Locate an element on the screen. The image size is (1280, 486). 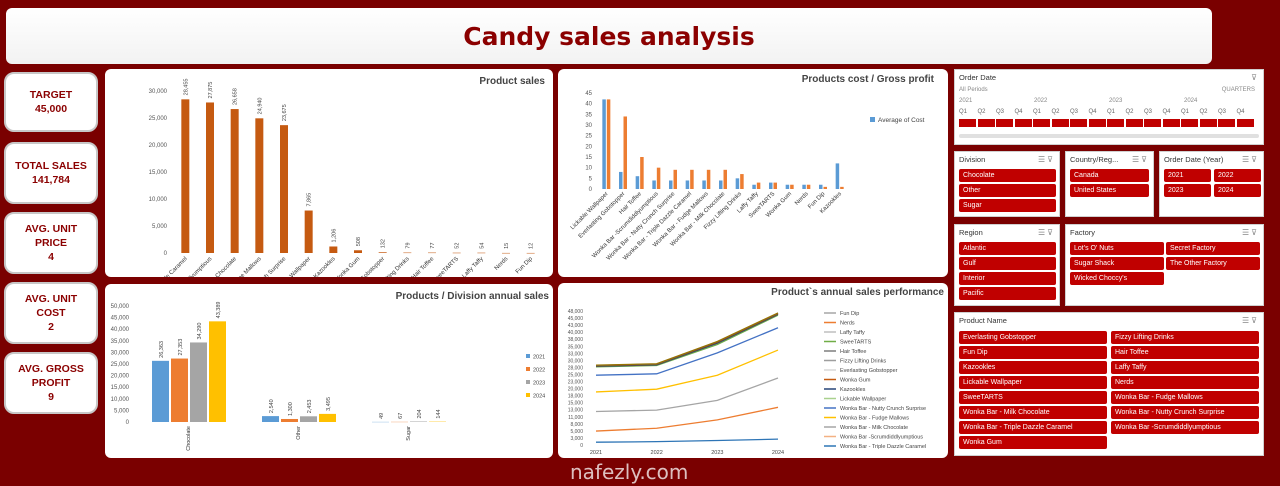
slicer-item: Lot's O' Nuts is located at coordinates (1117, 248).